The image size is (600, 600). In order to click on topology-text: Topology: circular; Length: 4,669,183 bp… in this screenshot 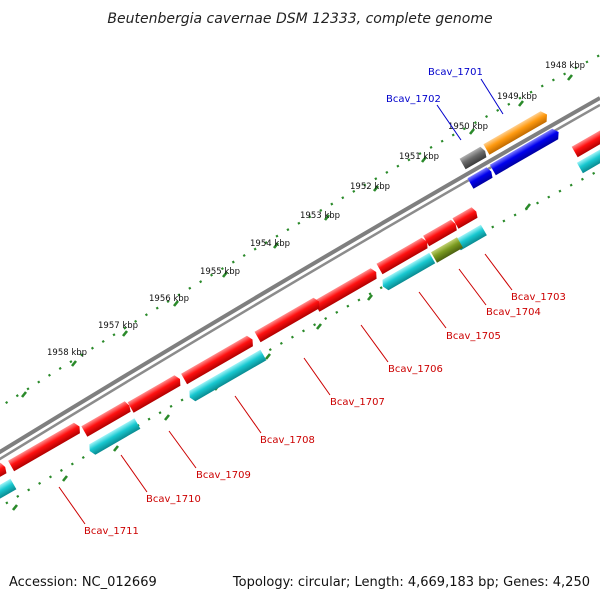, I will do `click(411, 582)`.